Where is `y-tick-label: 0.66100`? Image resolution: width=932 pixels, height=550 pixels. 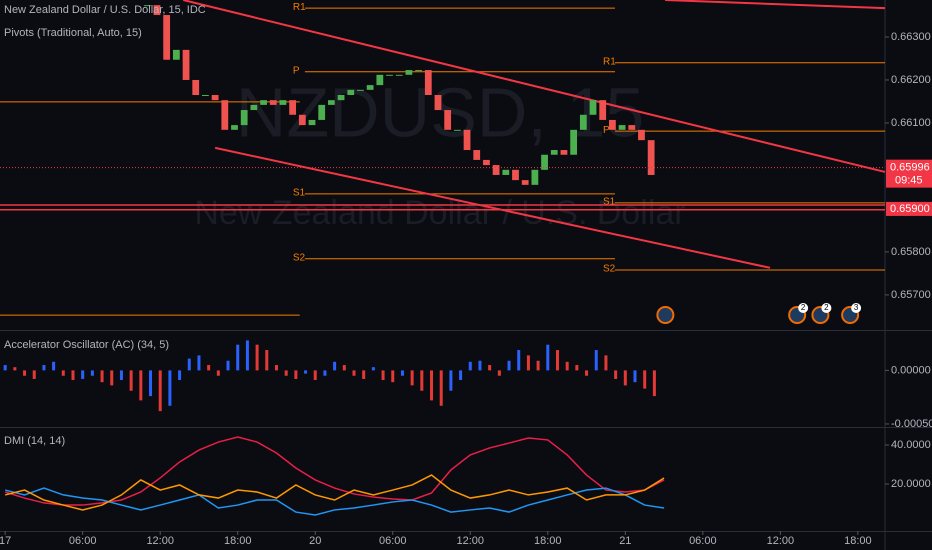
y-tick-label: 0.66100 is located at coordinates (911, 123).